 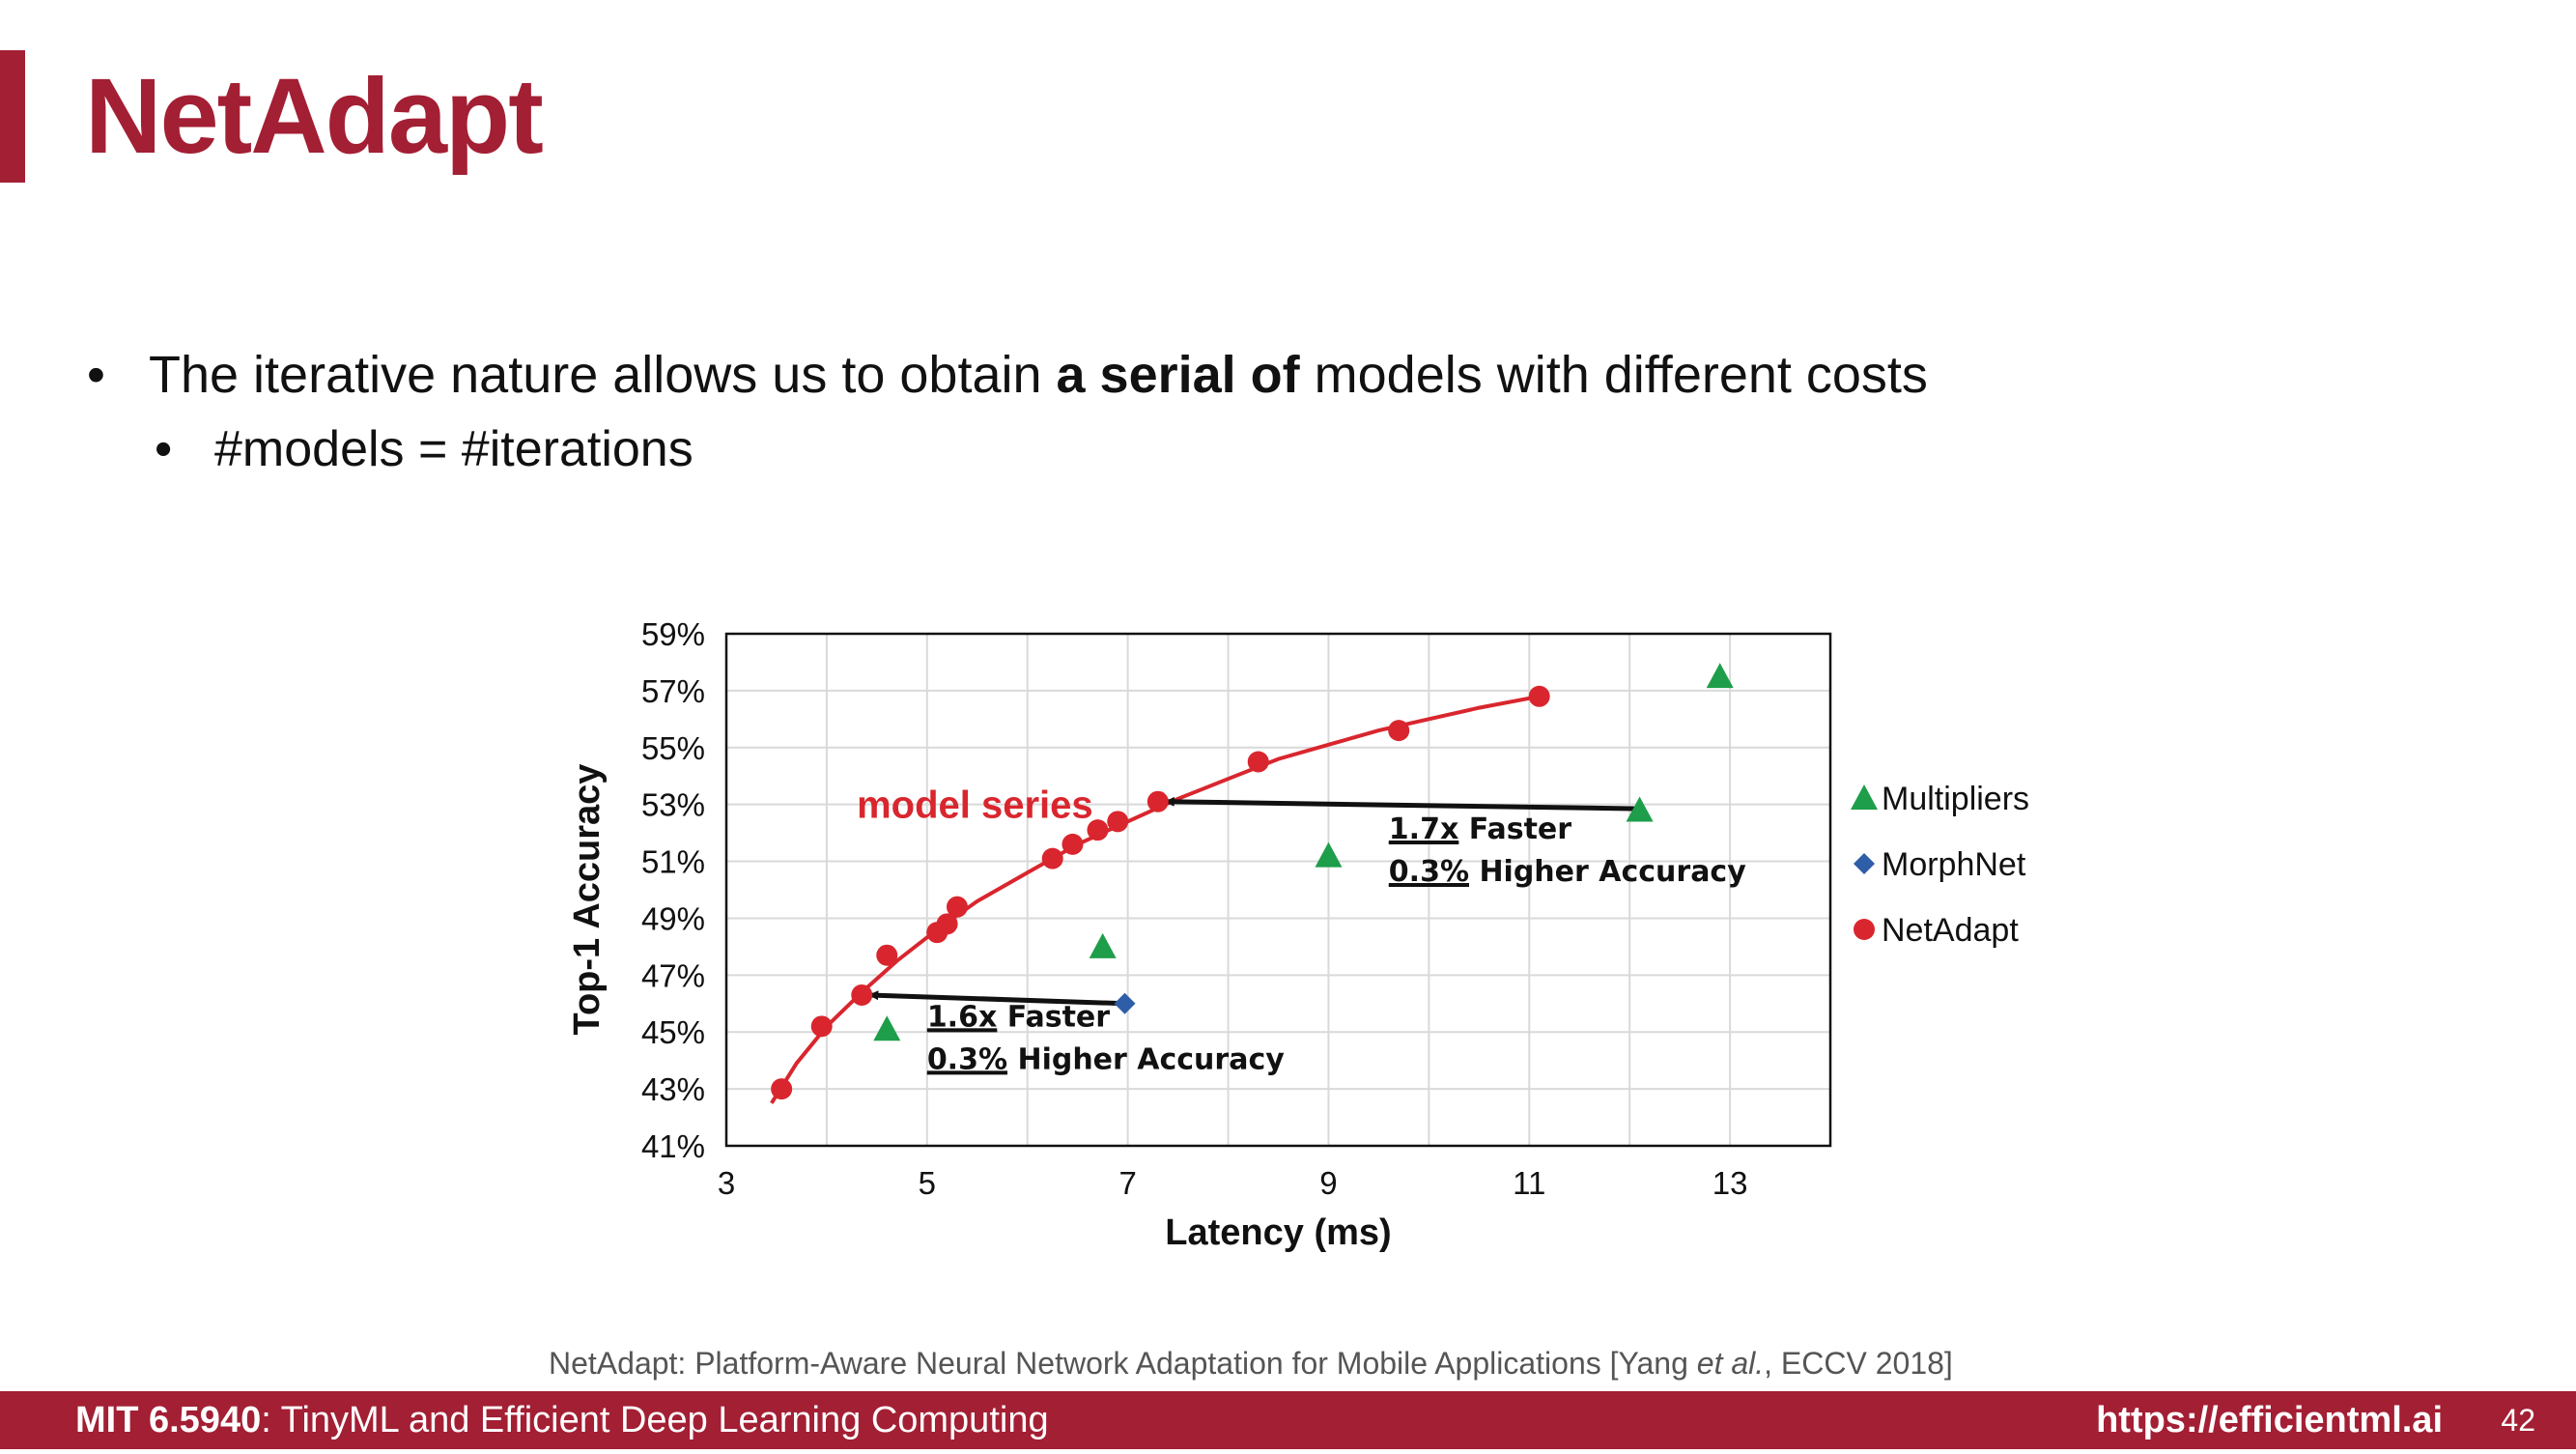 What do you see at coordinates (1178, 375) in the screenshot?
I see `bullet-text-1-bold: a serial of` at bounding box center [1178, 375].